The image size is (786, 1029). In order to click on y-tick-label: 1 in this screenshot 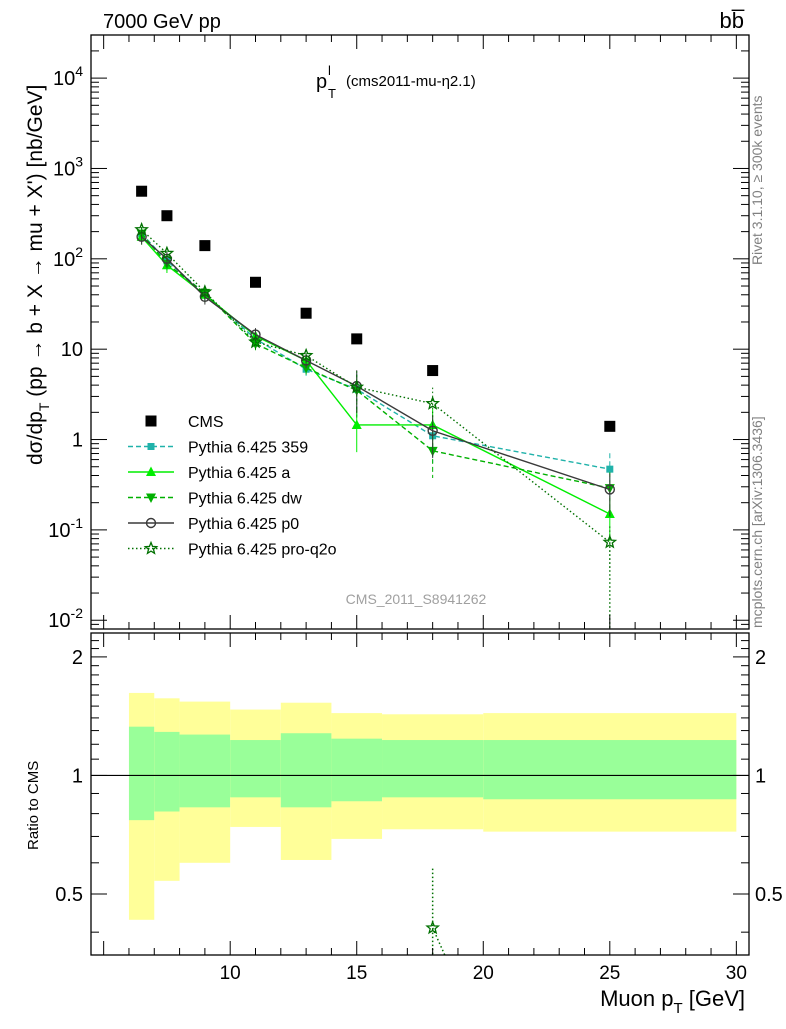, I will do `click(77, 441)`.